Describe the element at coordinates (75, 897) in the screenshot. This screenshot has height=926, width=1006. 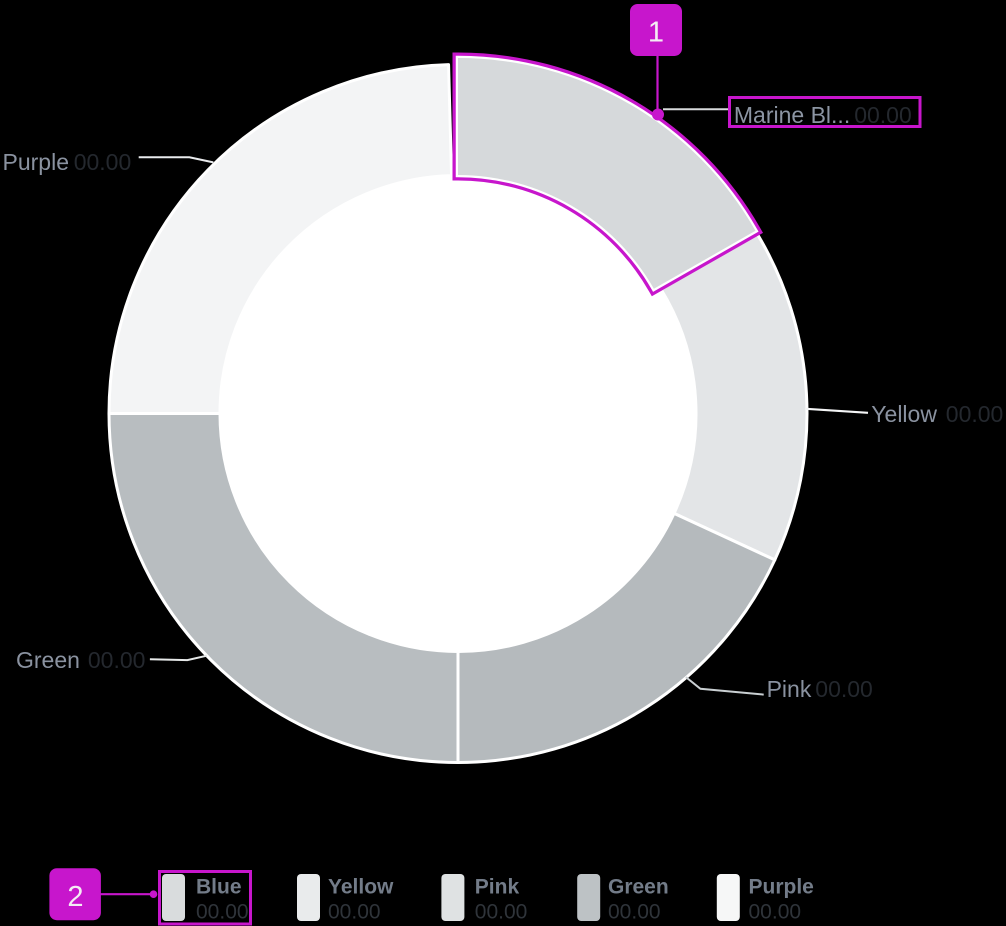
I see `svg-text: 2` at that location.